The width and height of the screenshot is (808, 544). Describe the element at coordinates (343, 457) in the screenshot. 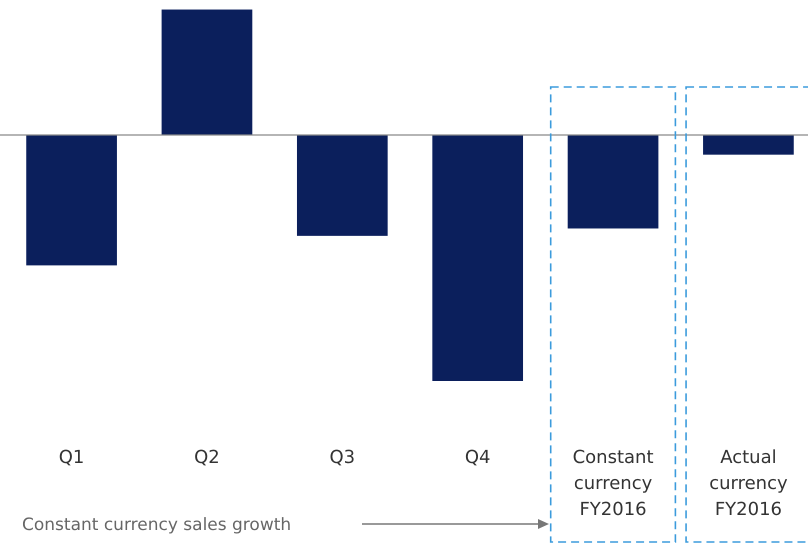

I see `x-tick-label: Q3` at that location.